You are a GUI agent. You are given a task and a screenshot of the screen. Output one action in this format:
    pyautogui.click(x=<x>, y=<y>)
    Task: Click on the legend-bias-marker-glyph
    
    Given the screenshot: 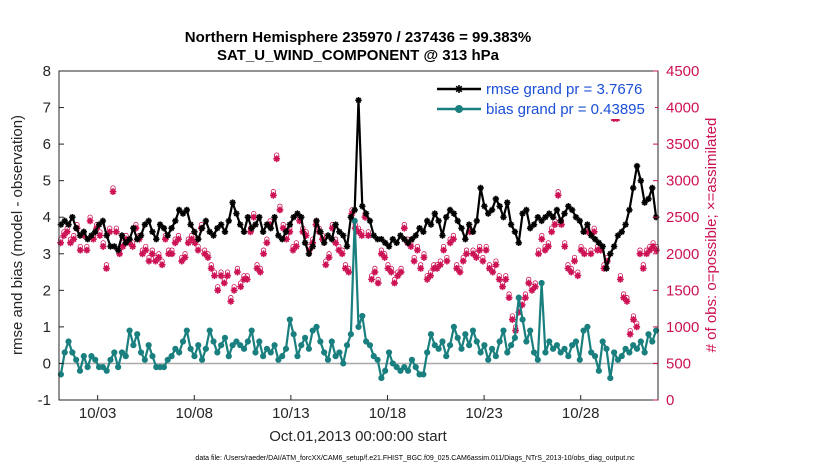 What is the action you would take?
    pyautogui.click(x=459, y=109)
    